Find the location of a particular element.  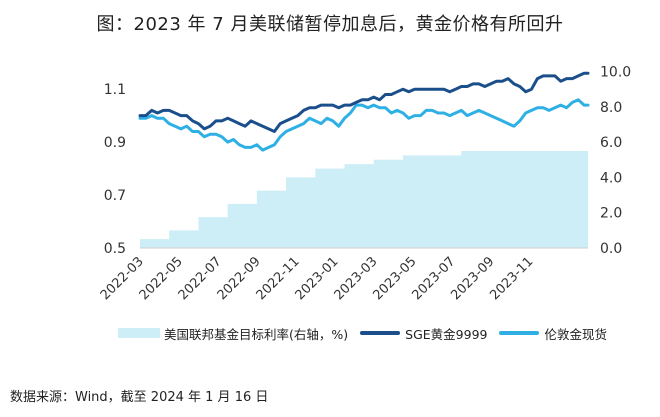

y-left-tick-label: 1.1 is located at coordinates (115, 90).